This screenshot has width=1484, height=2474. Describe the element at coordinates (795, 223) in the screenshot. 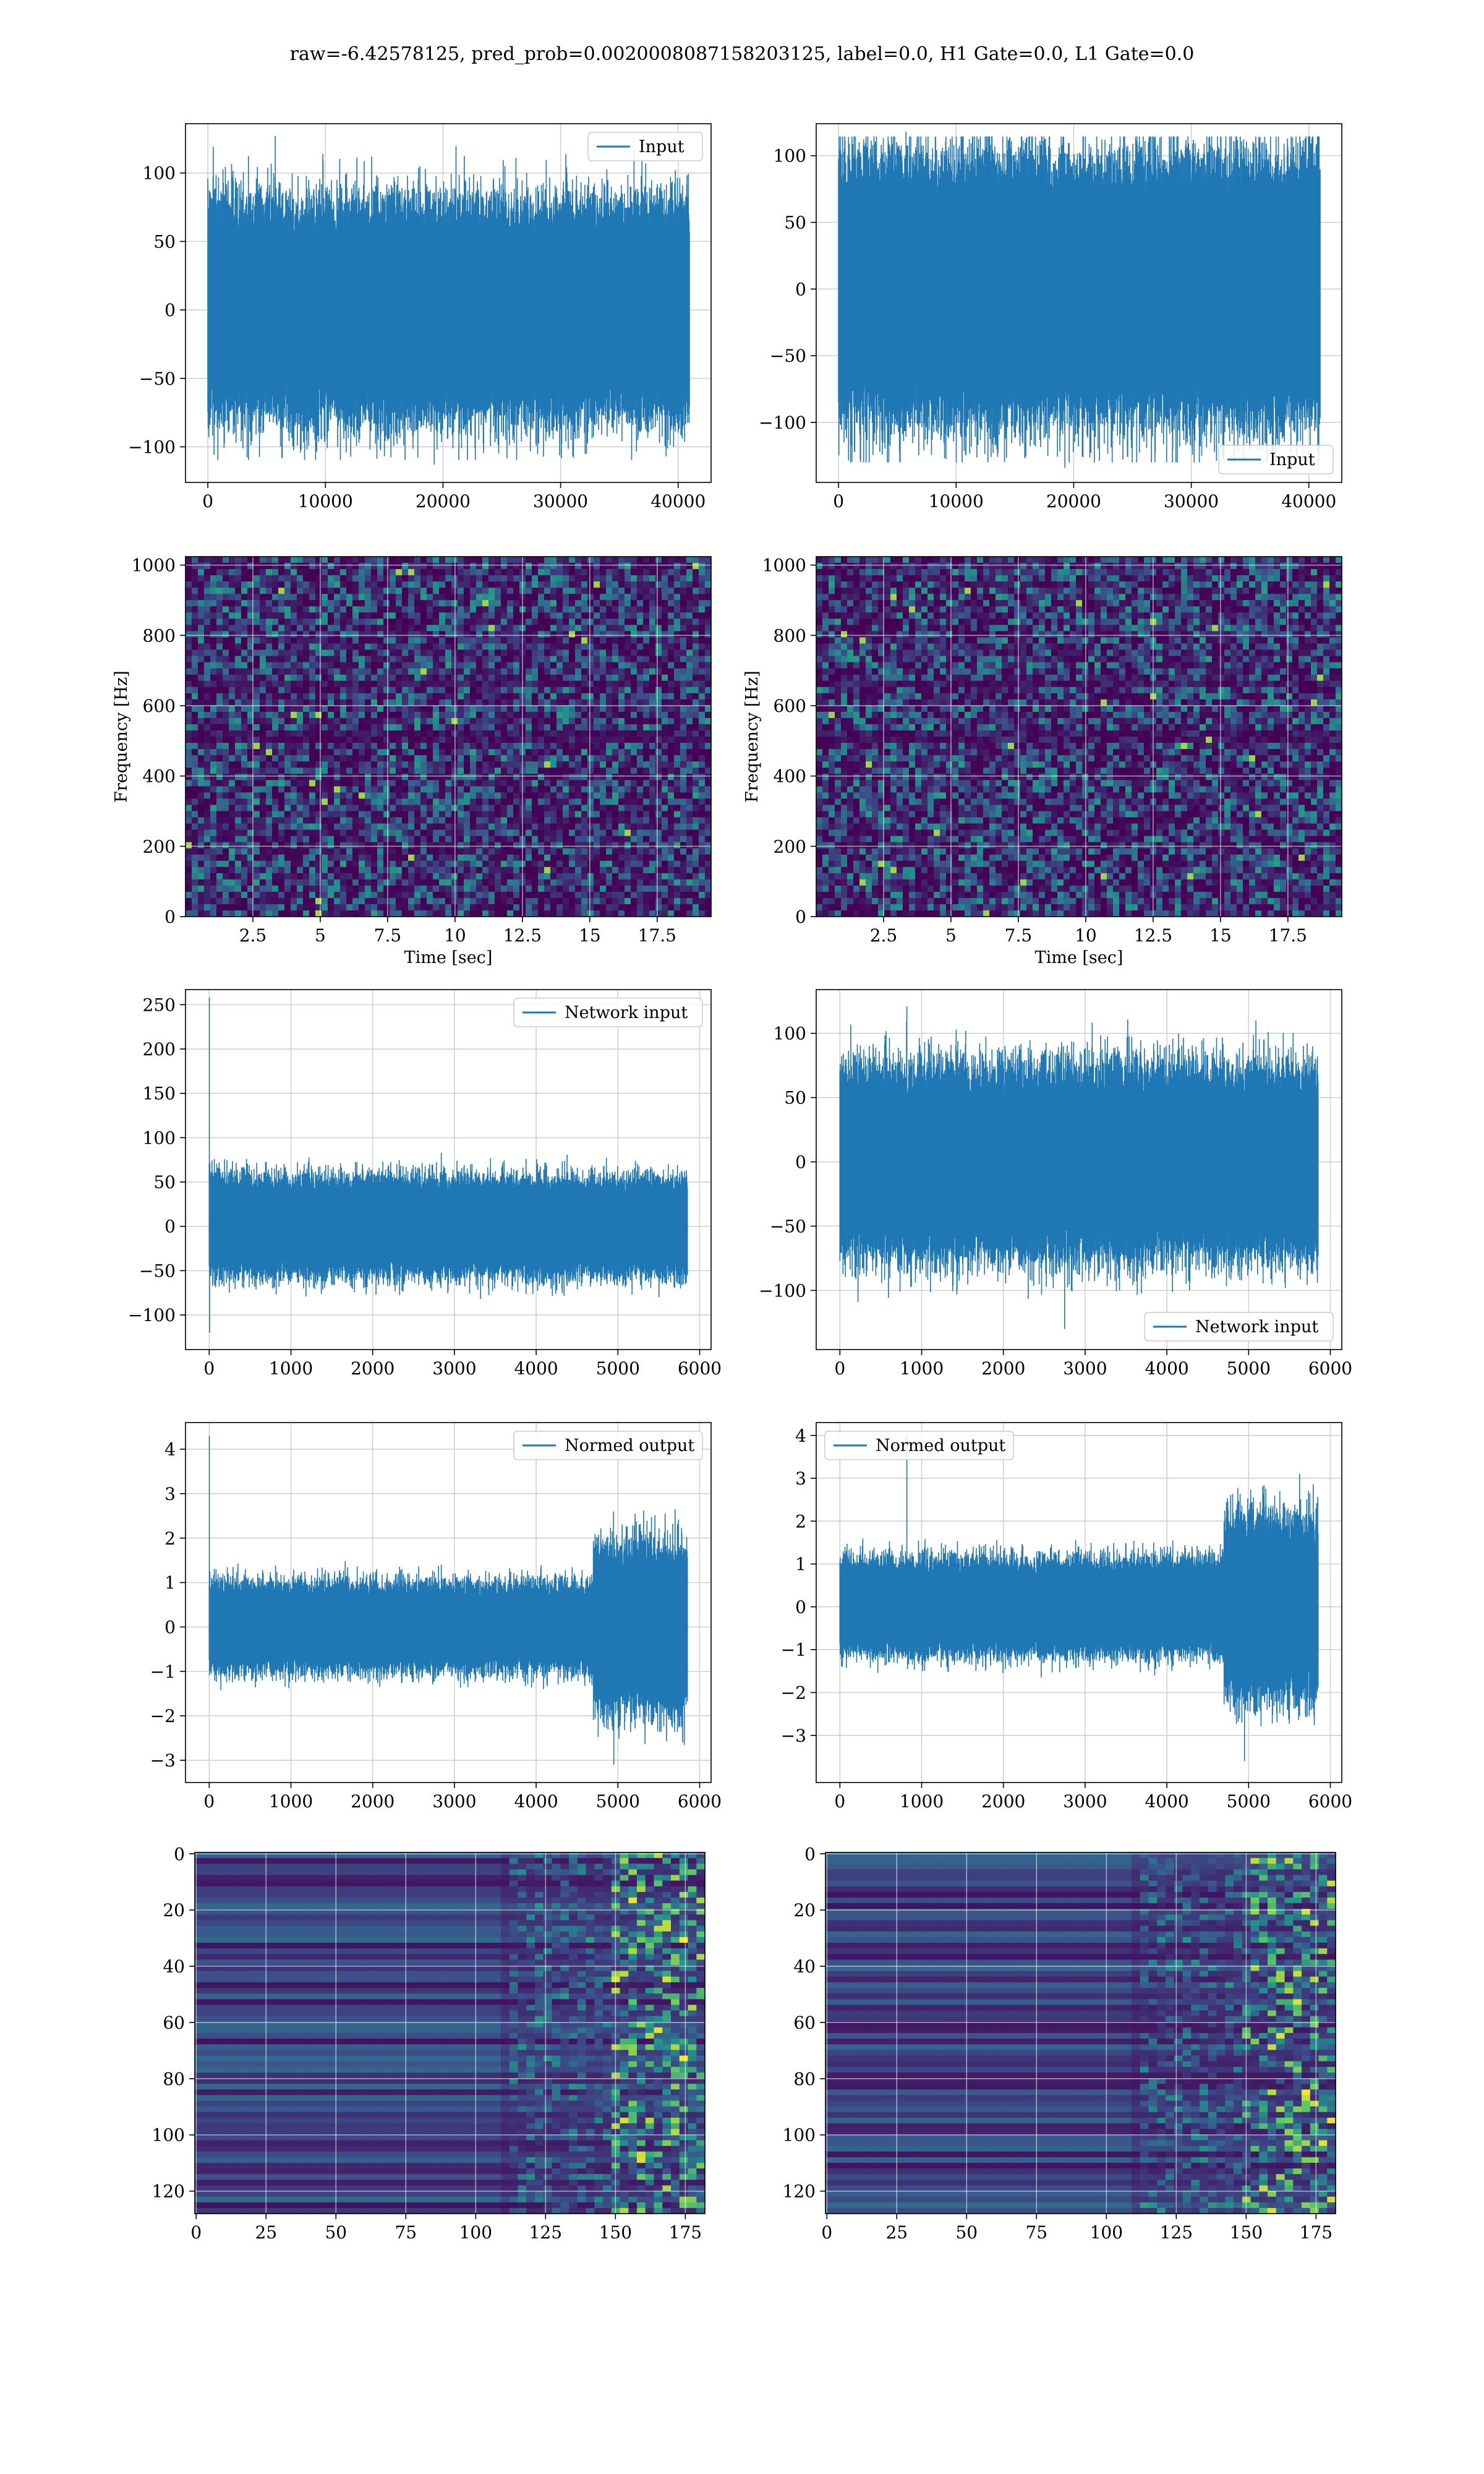

I see `y-tick-label: 50` at that location.